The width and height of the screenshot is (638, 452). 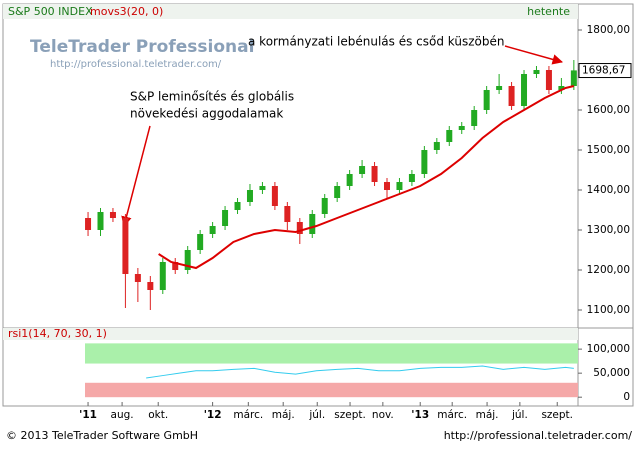 What do you see at coordinates (608, 230) in the screenshot?
I see `y-tick-label: 1300,00` at bounding box center [608, 230].